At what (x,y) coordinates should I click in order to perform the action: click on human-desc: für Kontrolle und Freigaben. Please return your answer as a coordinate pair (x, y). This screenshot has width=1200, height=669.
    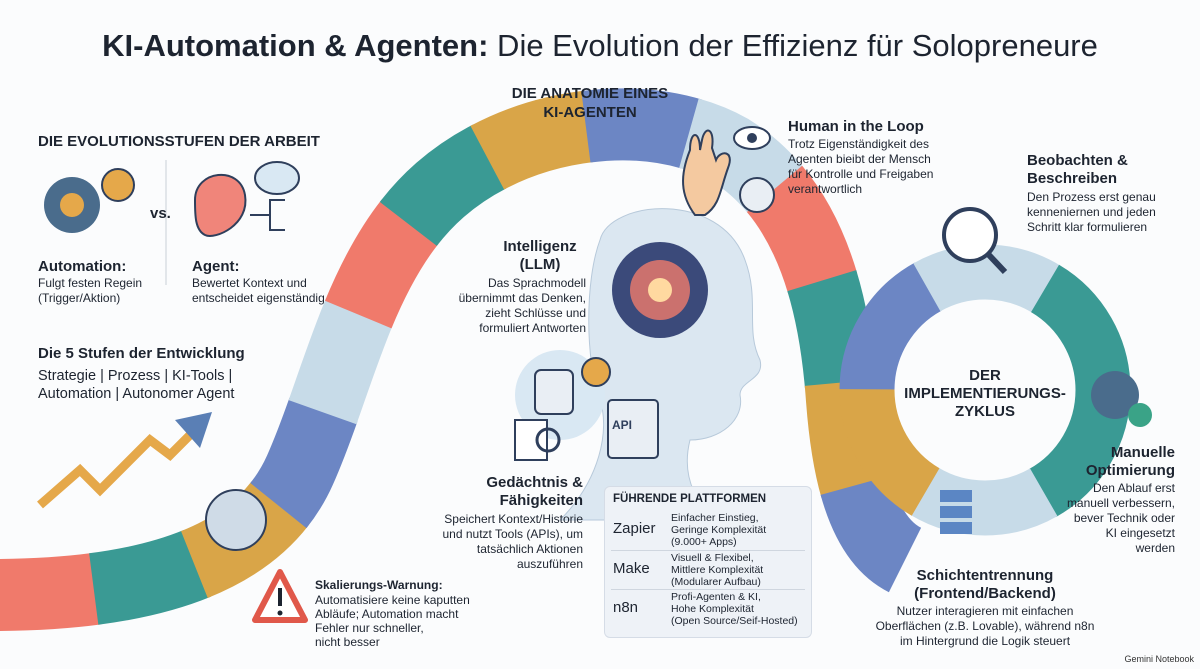
    Looking at the image, I should click on (861, 174).